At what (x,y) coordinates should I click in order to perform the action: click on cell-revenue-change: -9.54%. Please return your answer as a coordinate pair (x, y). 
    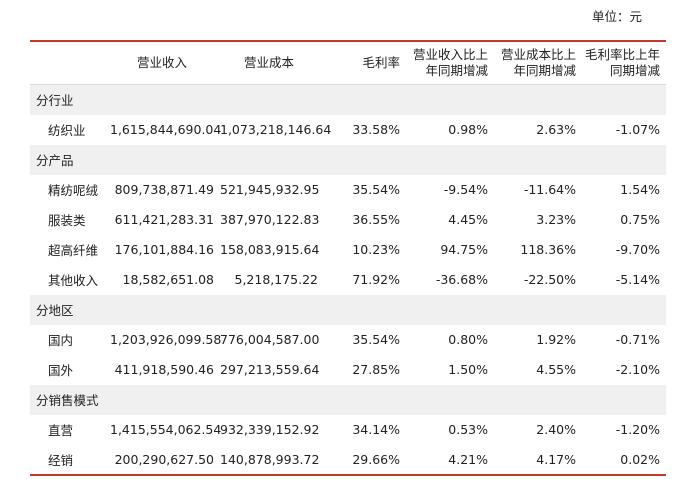
    Looking at the image, I should click on (465, 189).